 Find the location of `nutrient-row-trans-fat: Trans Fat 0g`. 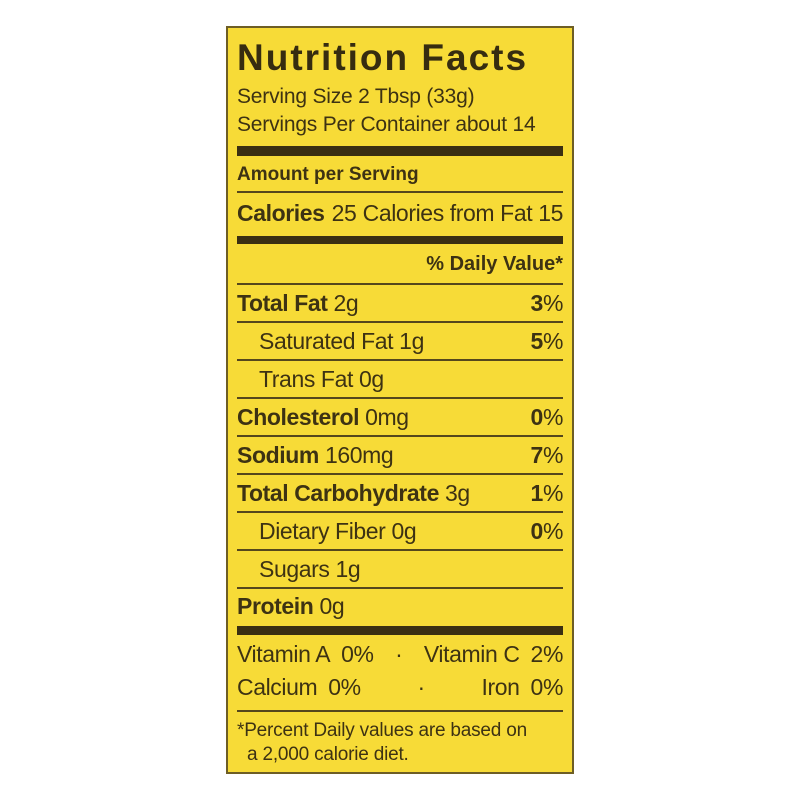

nutrient-row-trans-fat: Trans Fat 0g is located at coordinates (400, 380).